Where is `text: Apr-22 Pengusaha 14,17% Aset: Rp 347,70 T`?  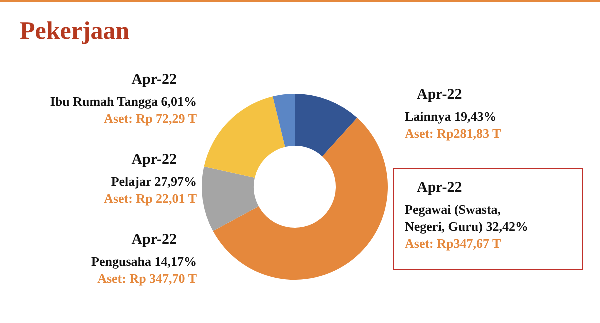 text: Apr-22 Pengusaha 14,17% Aset: Rp 347,70 T is located at coordinates (144, 259).